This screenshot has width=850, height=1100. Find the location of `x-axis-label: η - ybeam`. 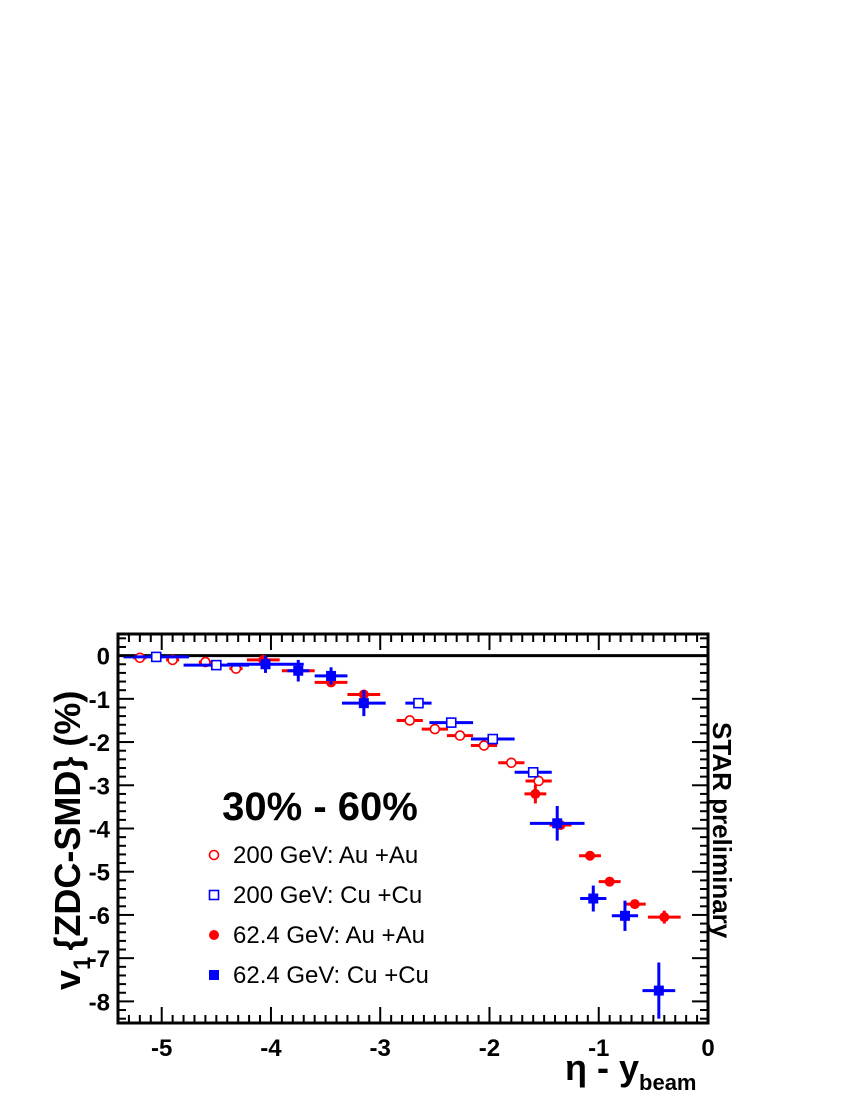

x-axis-label: η - ybeam is located at coordinates (631, 1071).